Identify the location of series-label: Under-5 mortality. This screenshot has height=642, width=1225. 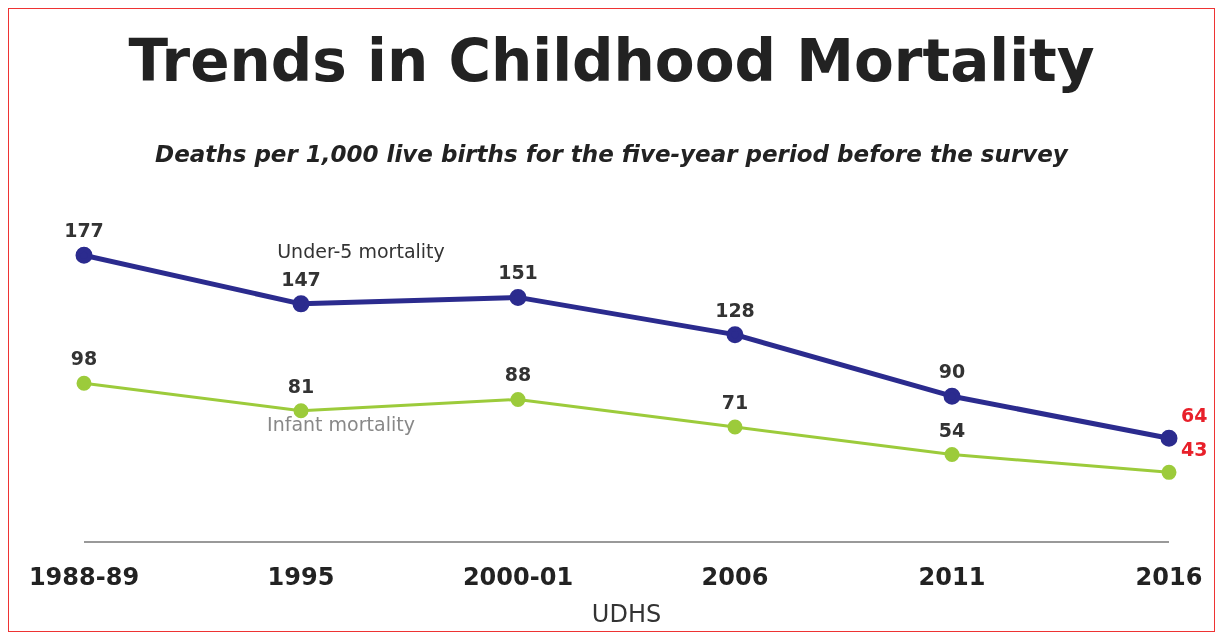
(361, 250).